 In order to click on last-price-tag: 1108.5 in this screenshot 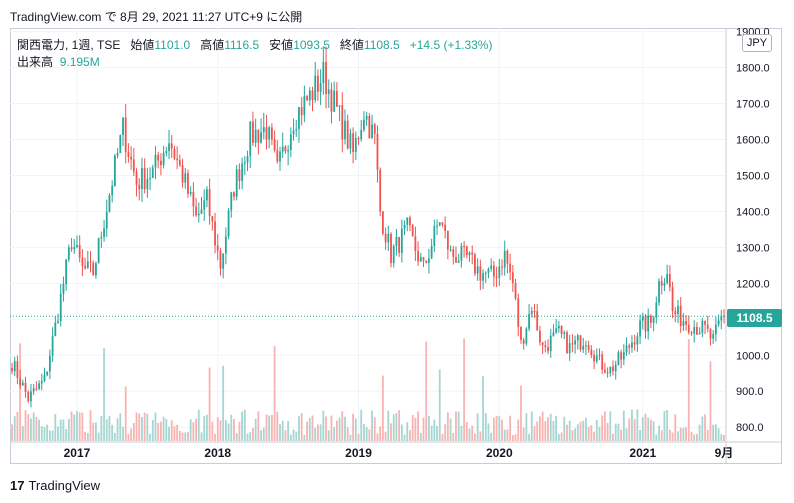, I will do `click(754, 318)`.